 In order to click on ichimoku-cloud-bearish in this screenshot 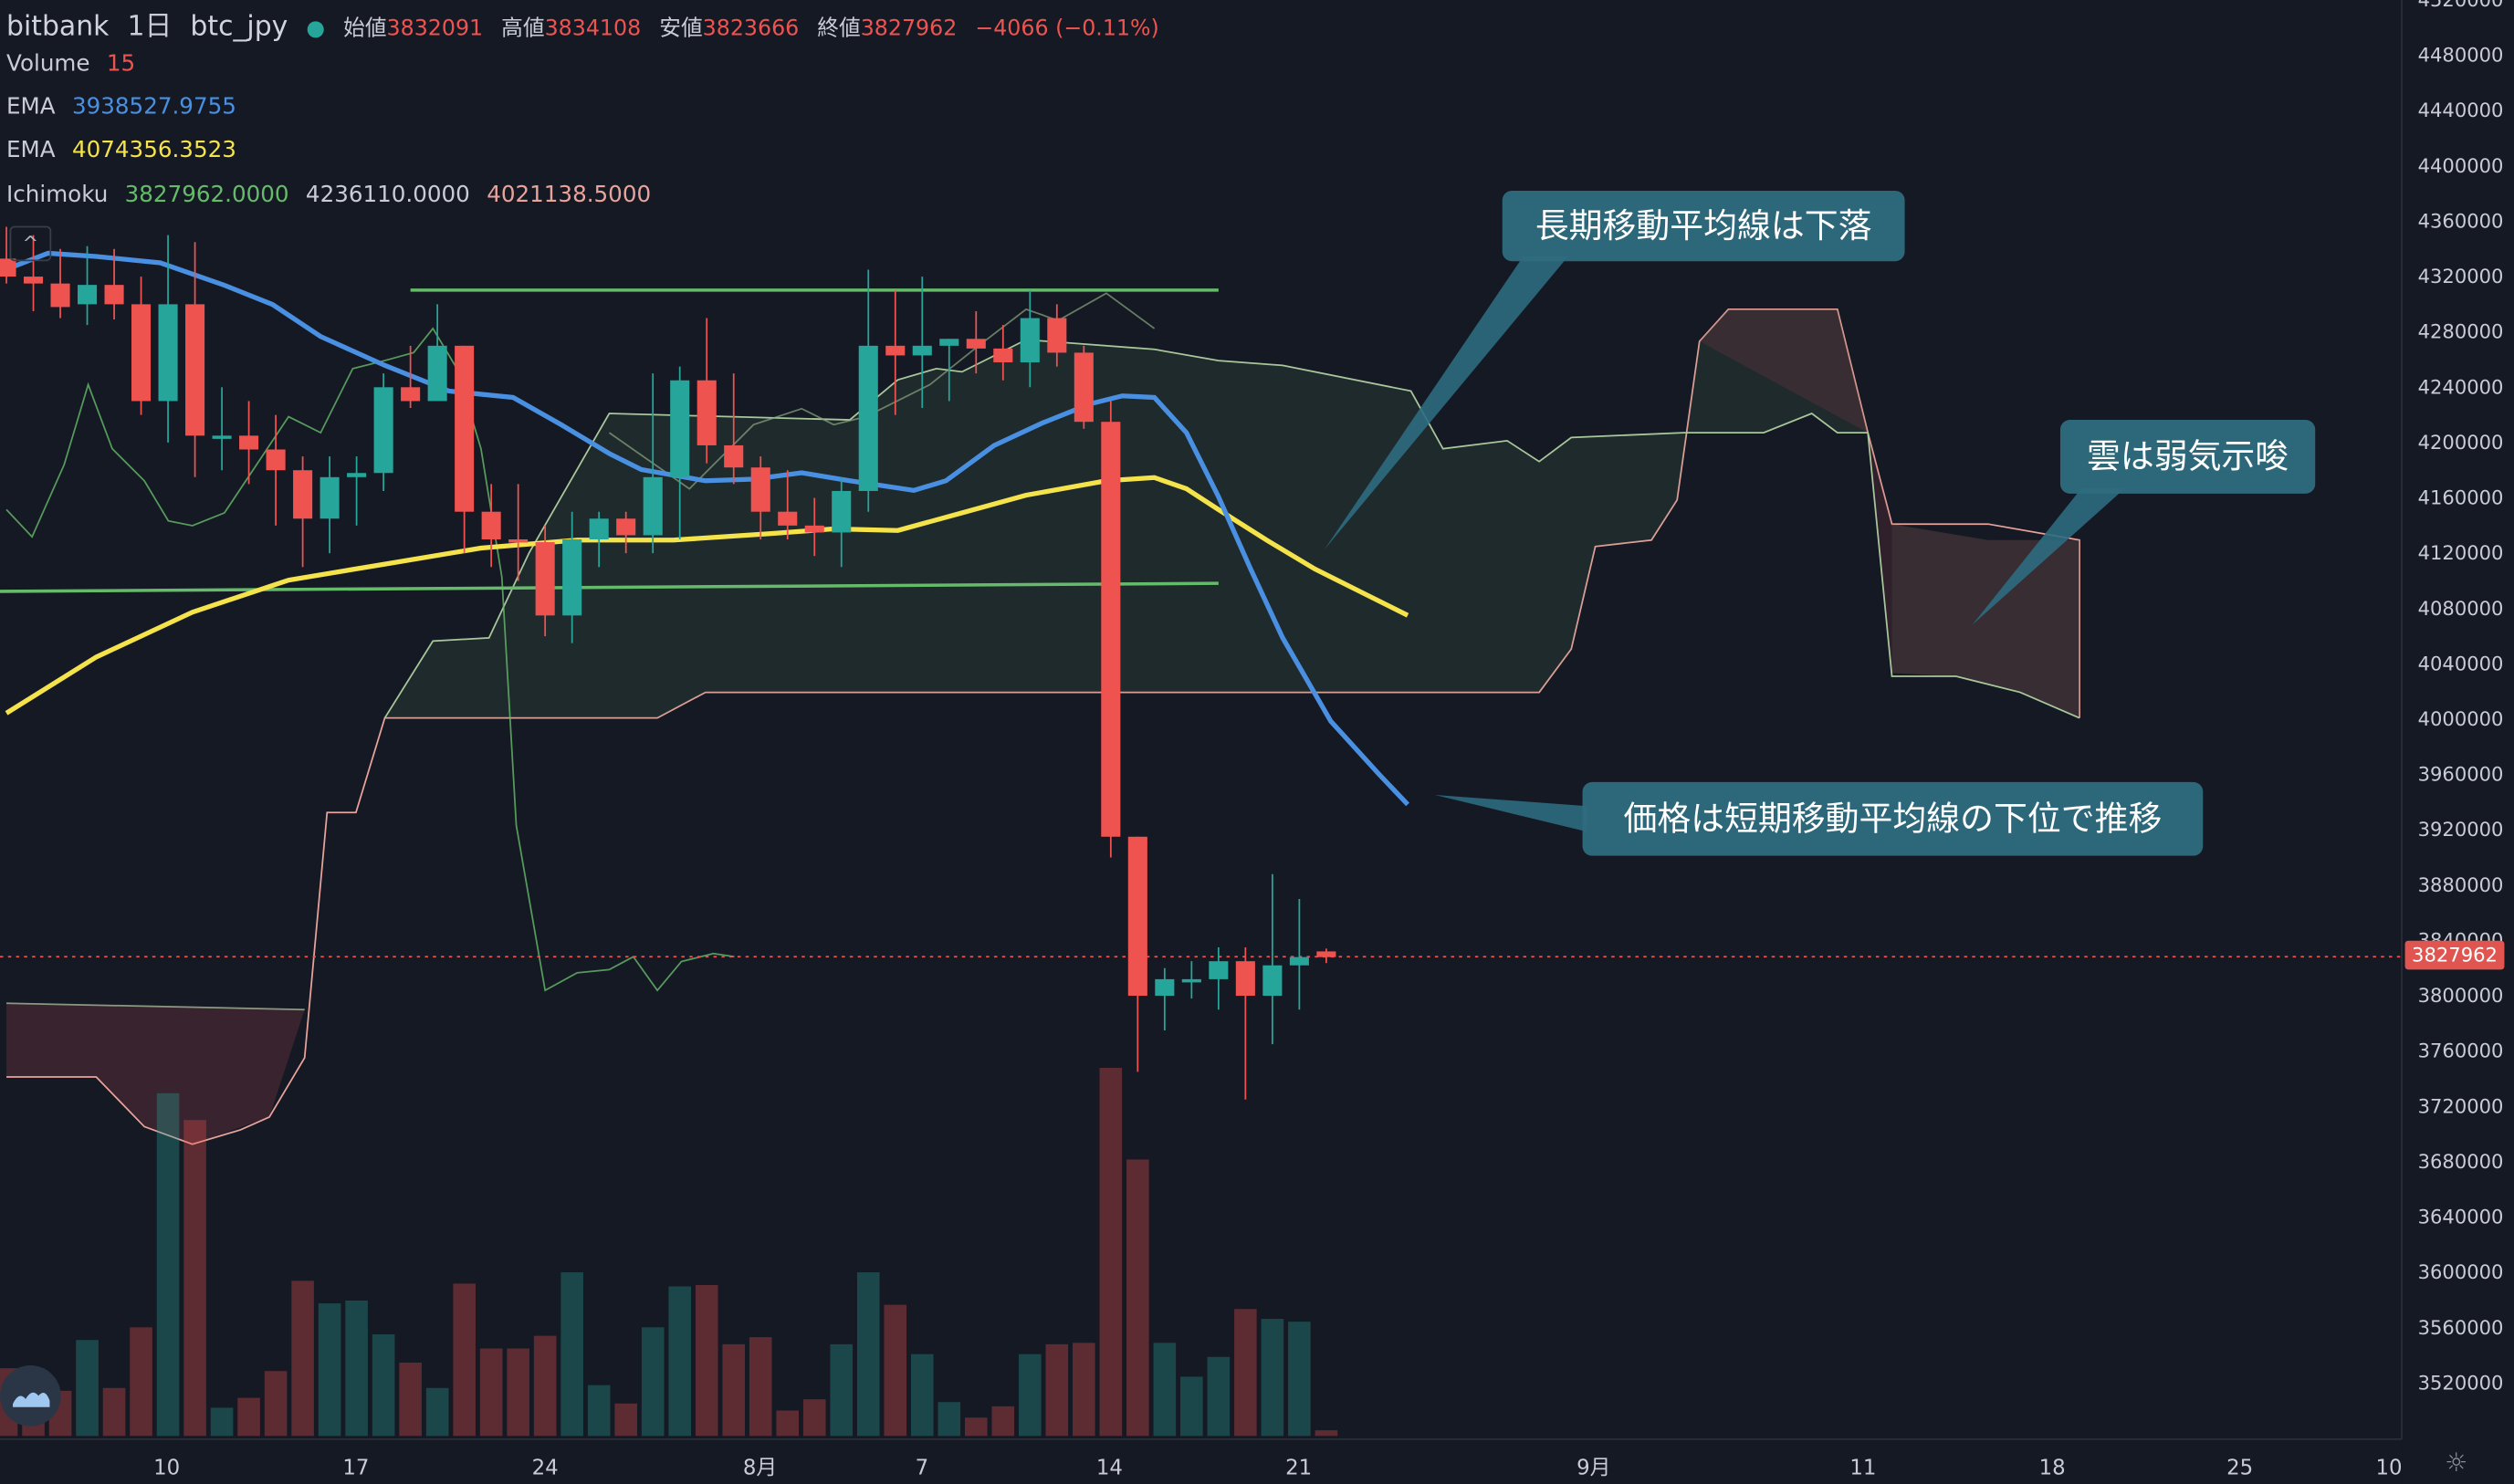, I will do `click(155, 1073)`.